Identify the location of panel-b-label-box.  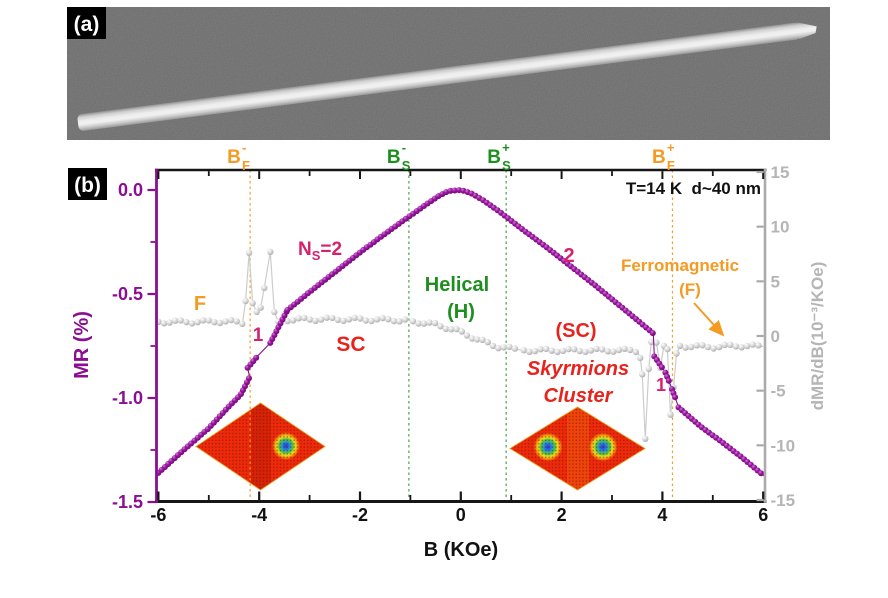
(87, 184).